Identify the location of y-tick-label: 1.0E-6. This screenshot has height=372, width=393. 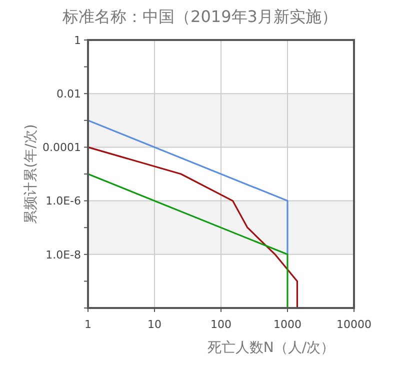
(63, 201).